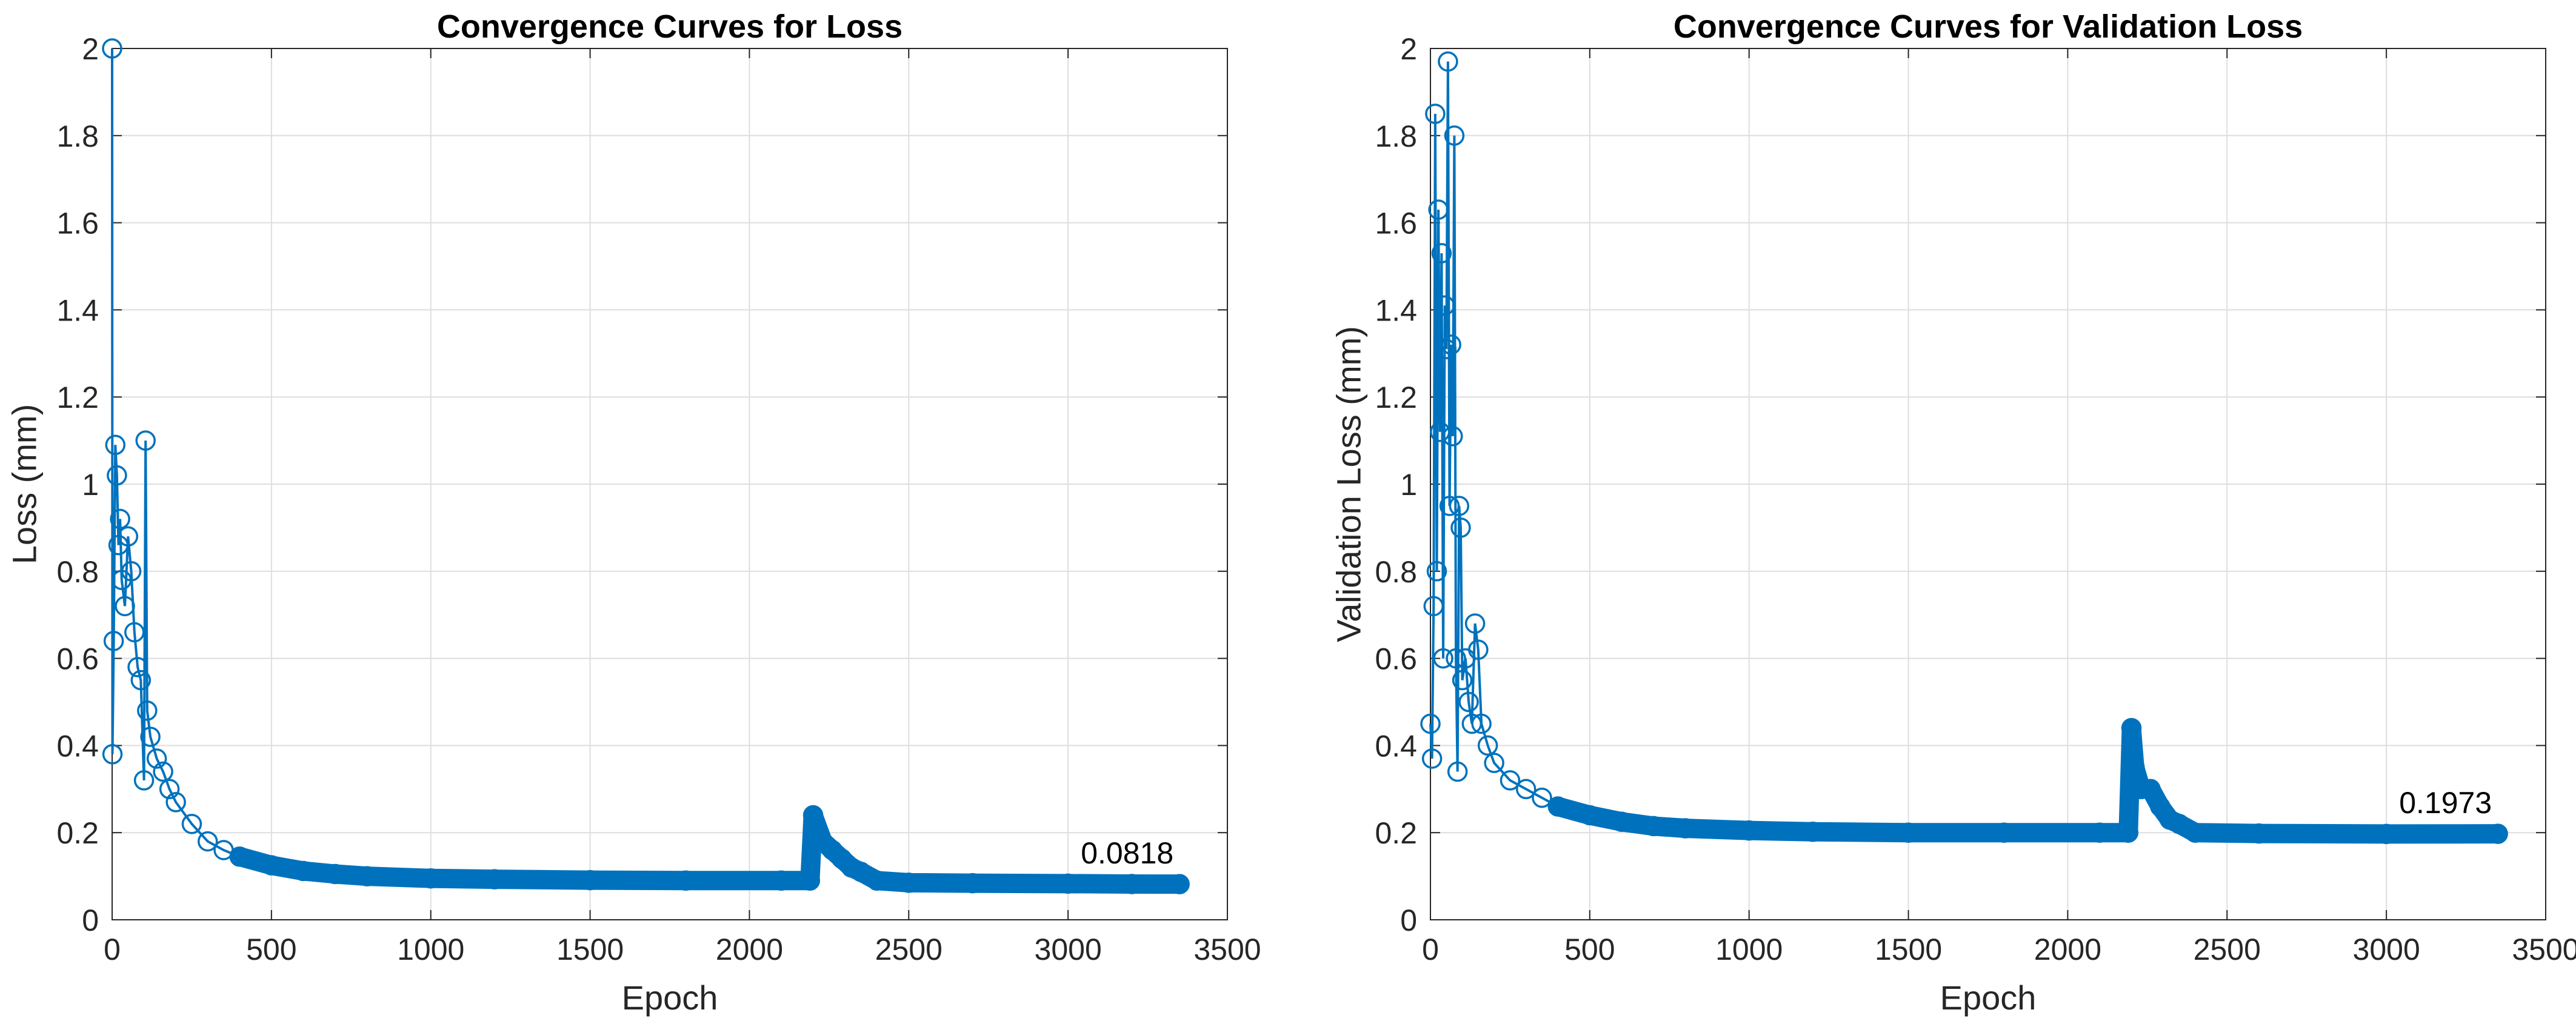 This screenshot has height=1024, width=2576. I want to click on final-value-label: 0.1973, so click(2445, 803).